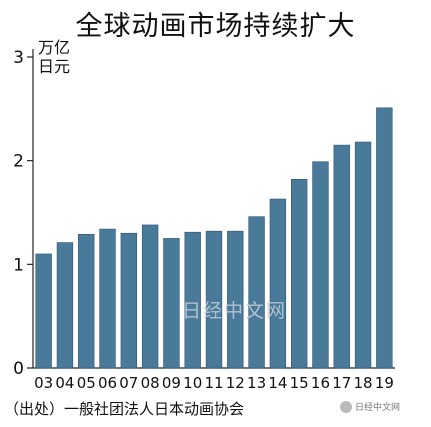 This screenshot has width=431, height=427. Describe the element at coordinates (384, 383) in the screenshot. I see `x-tick-label-19: 19` at that location.